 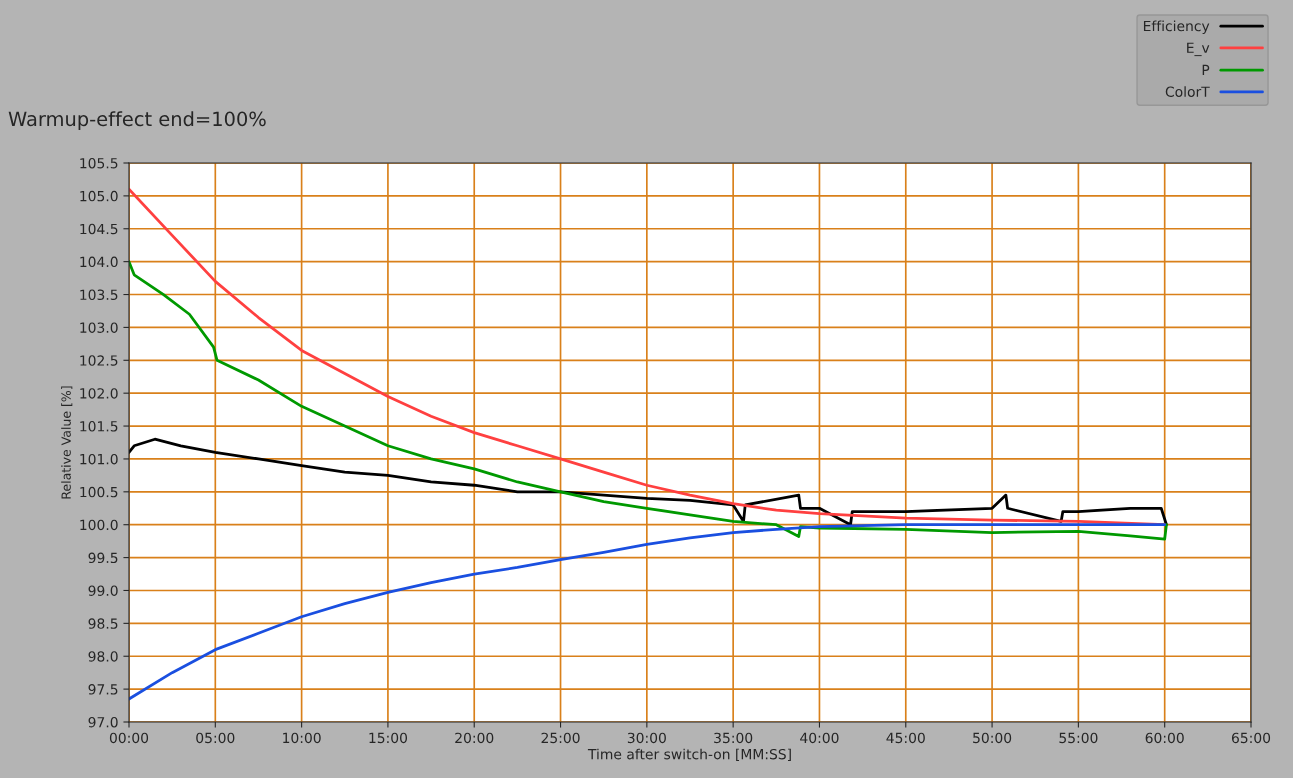 I want to click on legend-label: ColorT, so click(x=1187, y=91).